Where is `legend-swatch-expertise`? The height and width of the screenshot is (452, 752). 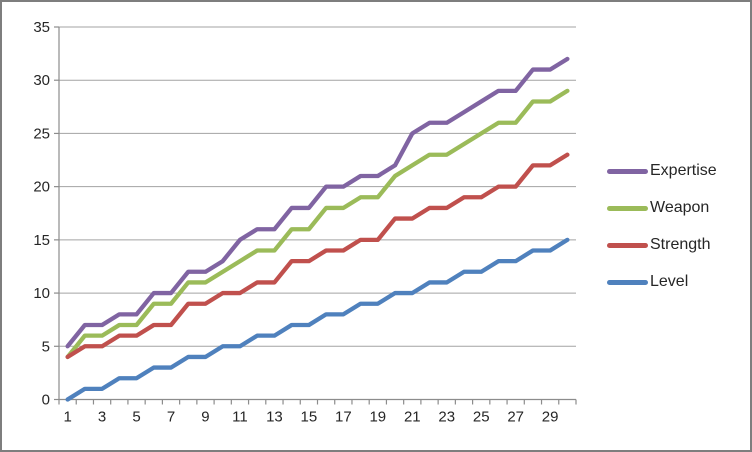 legend-swatch-expertise is located at coordinates (627, 171).